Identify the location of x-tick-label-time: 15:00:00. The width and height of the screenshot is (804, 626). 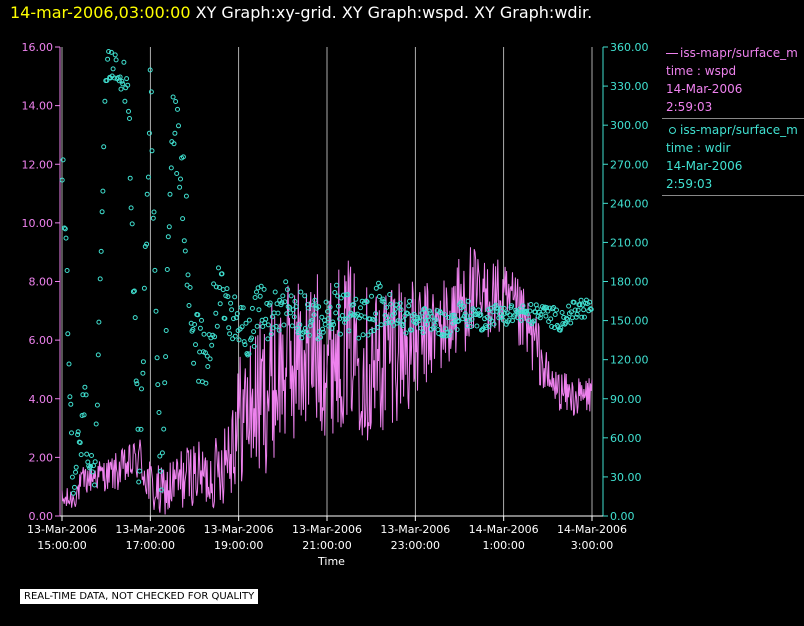
(61, 545).